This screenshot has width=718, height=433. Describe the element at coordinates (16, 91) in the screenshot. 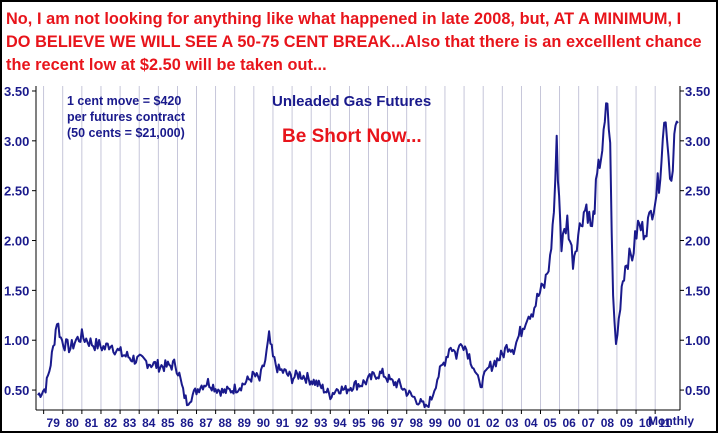

I see `y-tick-label-left: 3.50` at that location.